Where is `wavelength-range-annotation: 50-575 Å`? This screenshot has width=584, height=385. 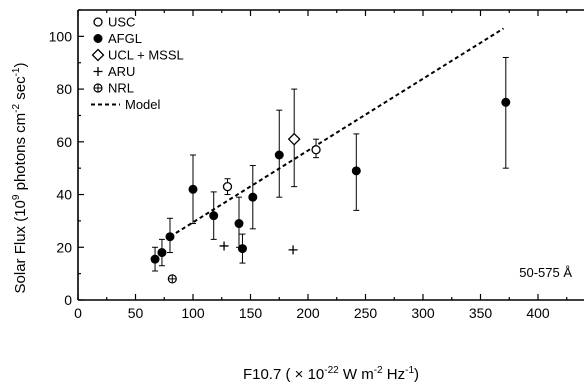 wavelength-range-annotation: 50-575 Å is located at coordinates (545, 272).